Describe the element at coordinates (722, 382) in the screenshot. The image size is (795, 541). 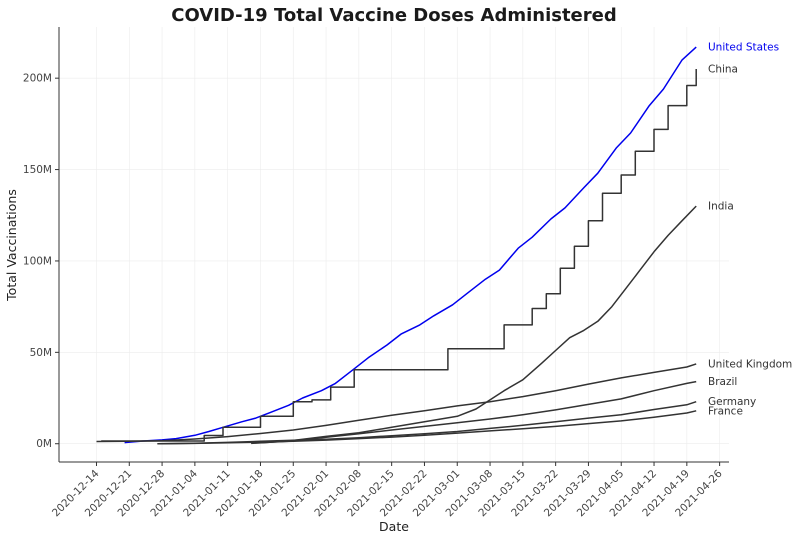
I see `series-label-brazil: Brazil` at that location.